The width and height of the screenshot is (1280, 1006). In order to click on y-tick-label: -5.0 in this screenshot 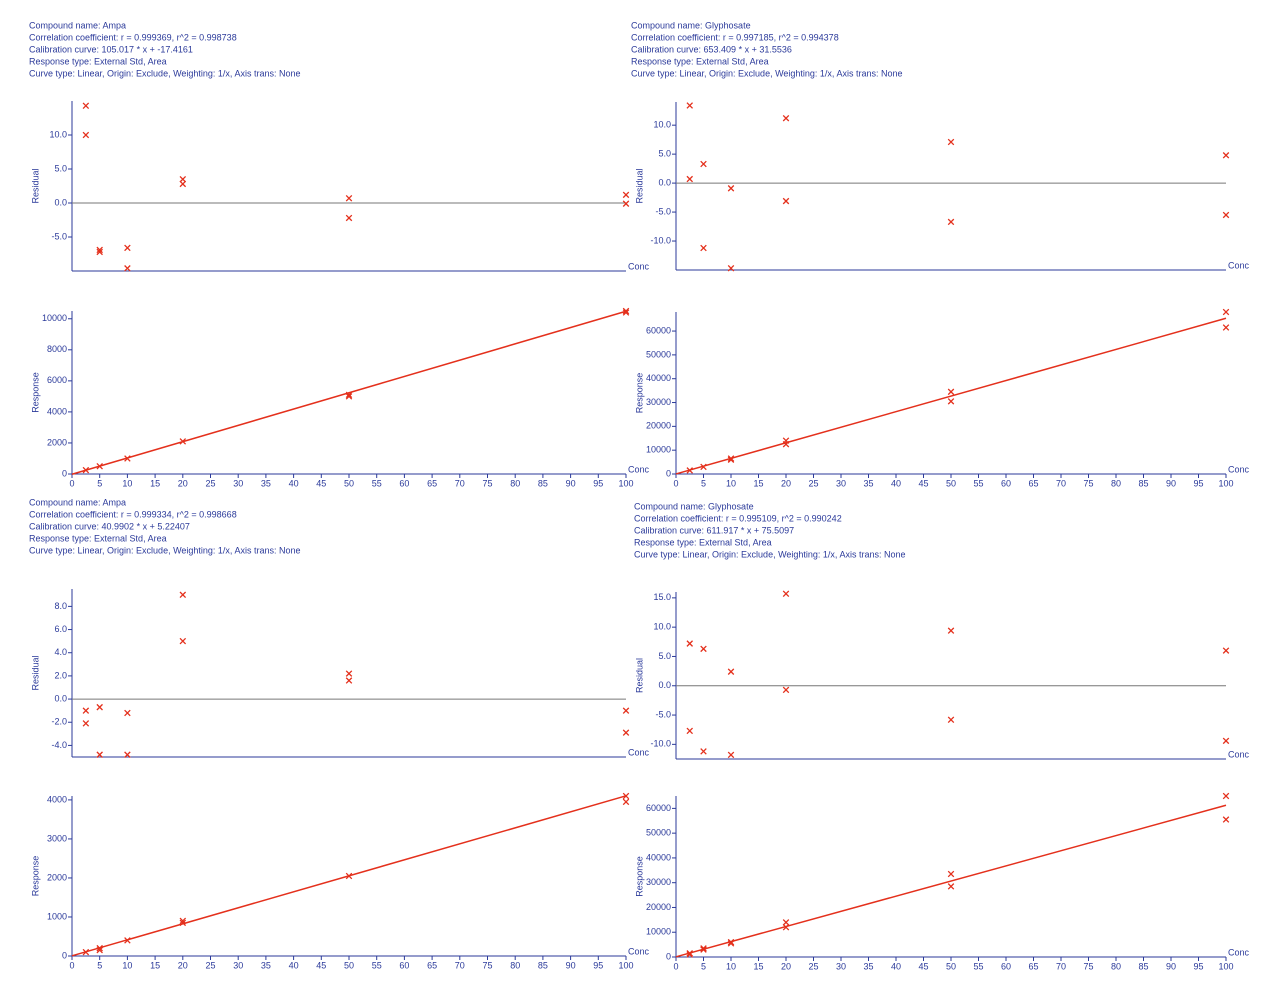, I will do `click(663, 714)`.